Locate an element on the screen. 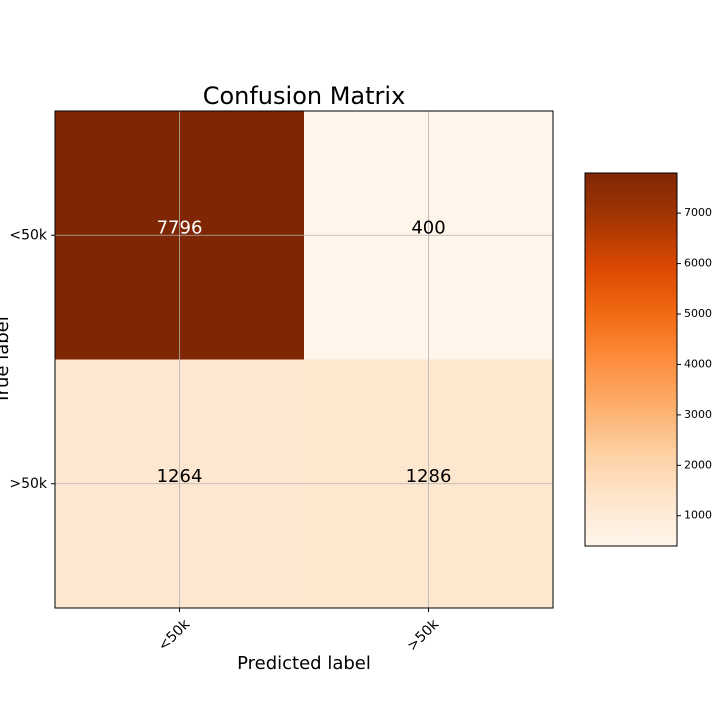 The image size is (720, 720). x-tick-label: >50k is located at coordinates (423, 635).